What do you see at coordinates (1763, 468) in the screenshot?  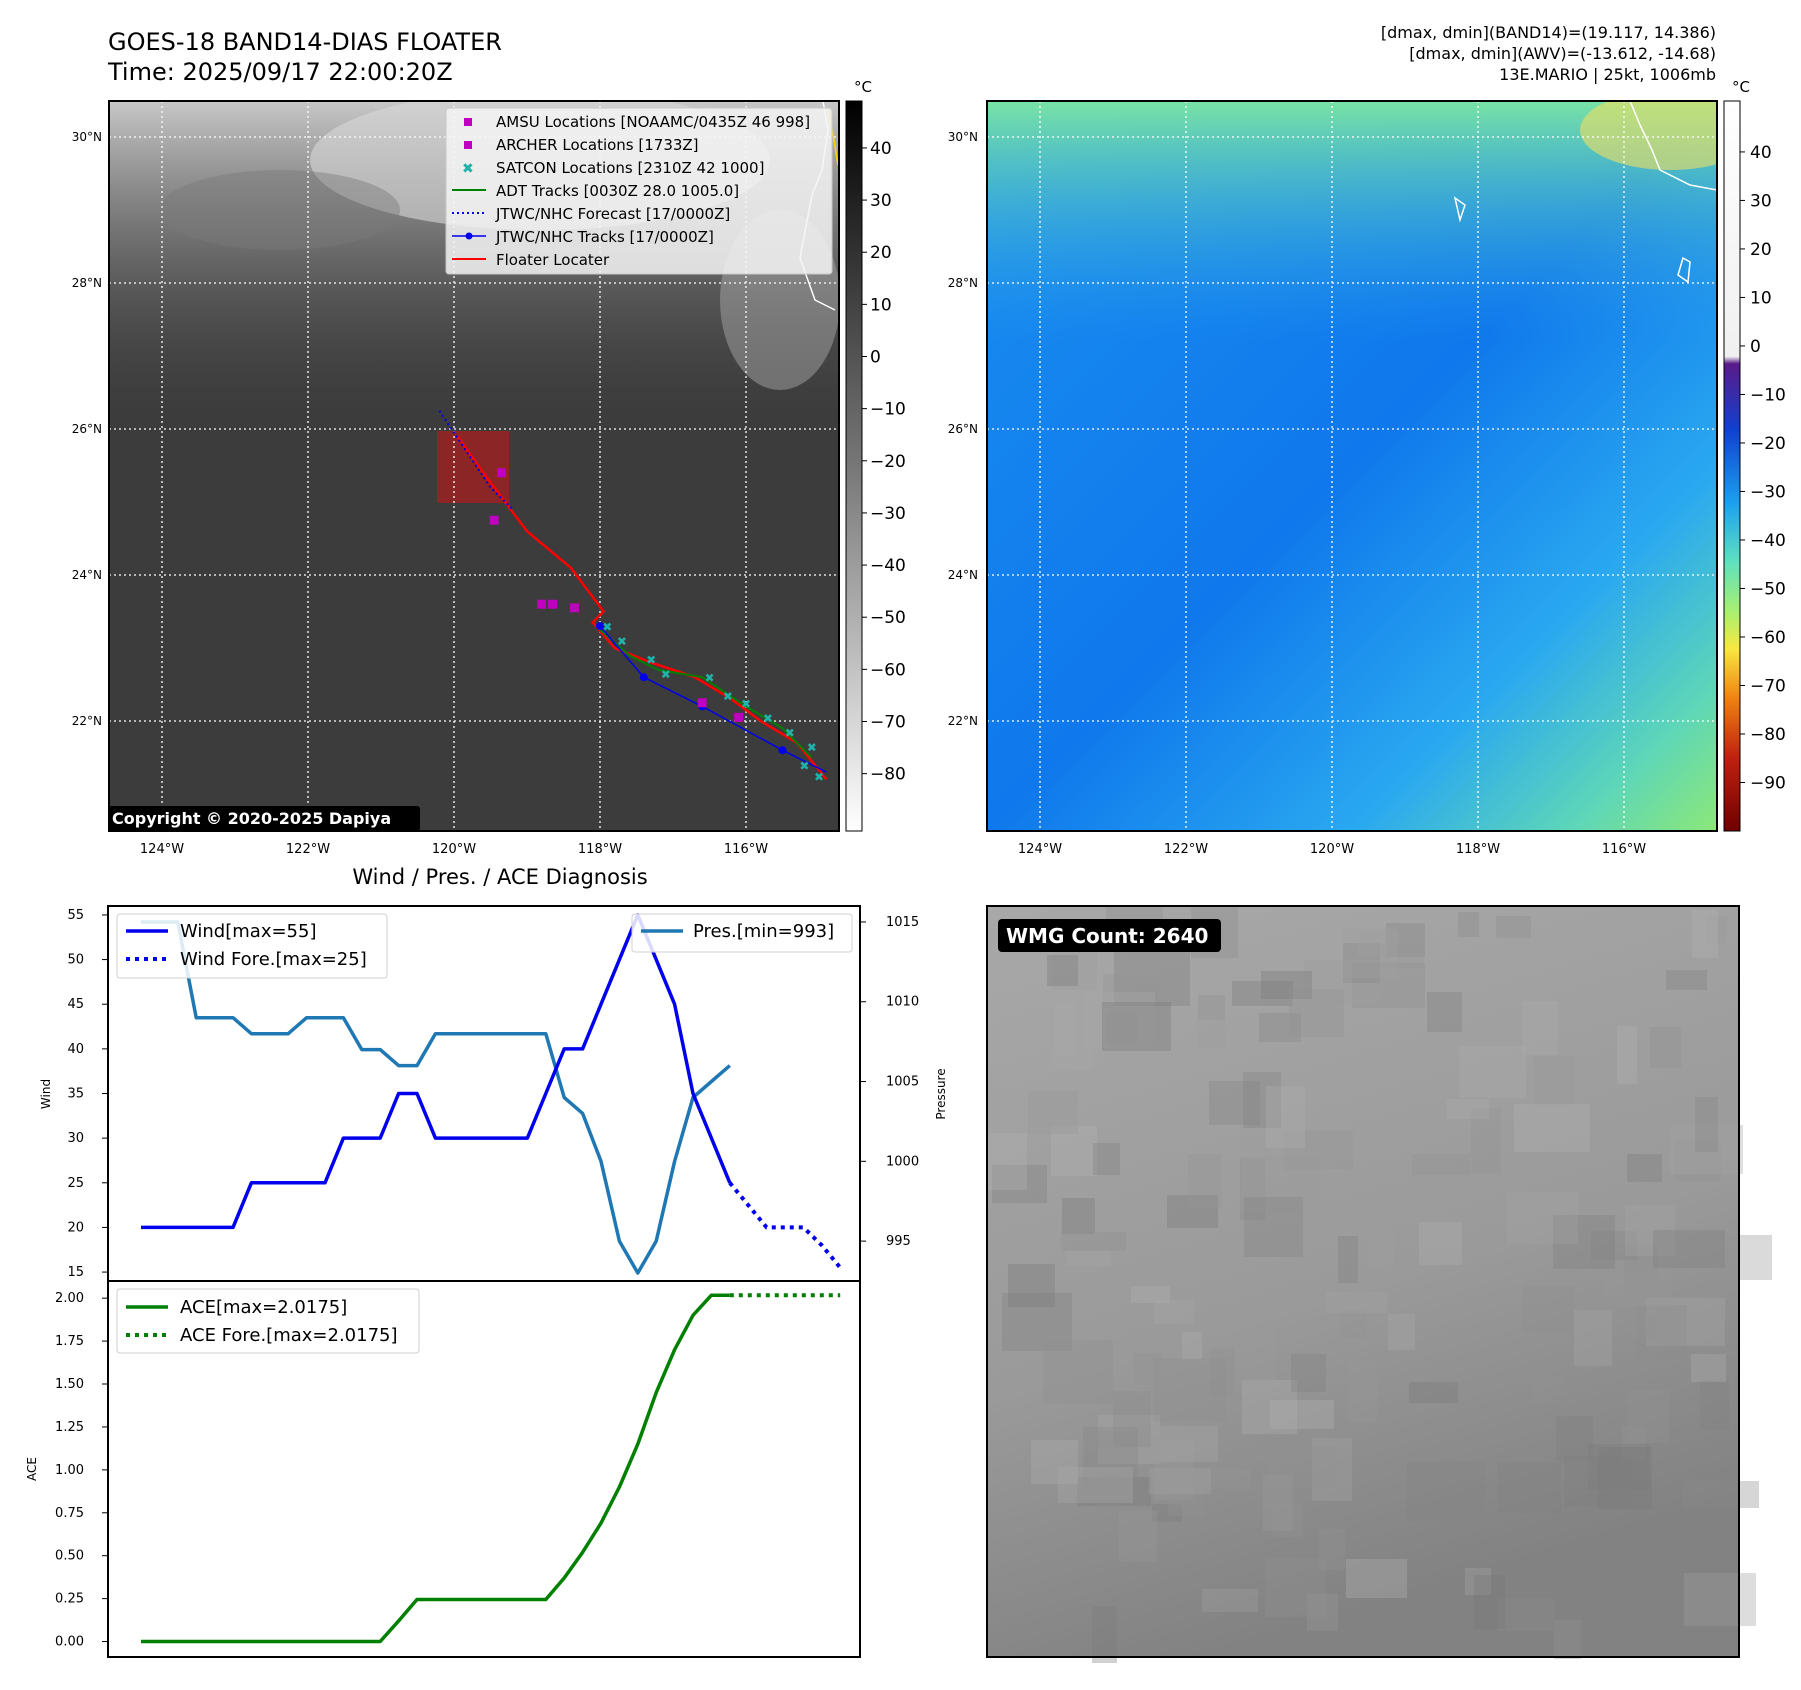 I see `awv-colorbar-ticks: 40 30 20 10 0 −10 −20 −30 −40 −50 −60 −70 −80 −90` at bounding box center [1763, 468].